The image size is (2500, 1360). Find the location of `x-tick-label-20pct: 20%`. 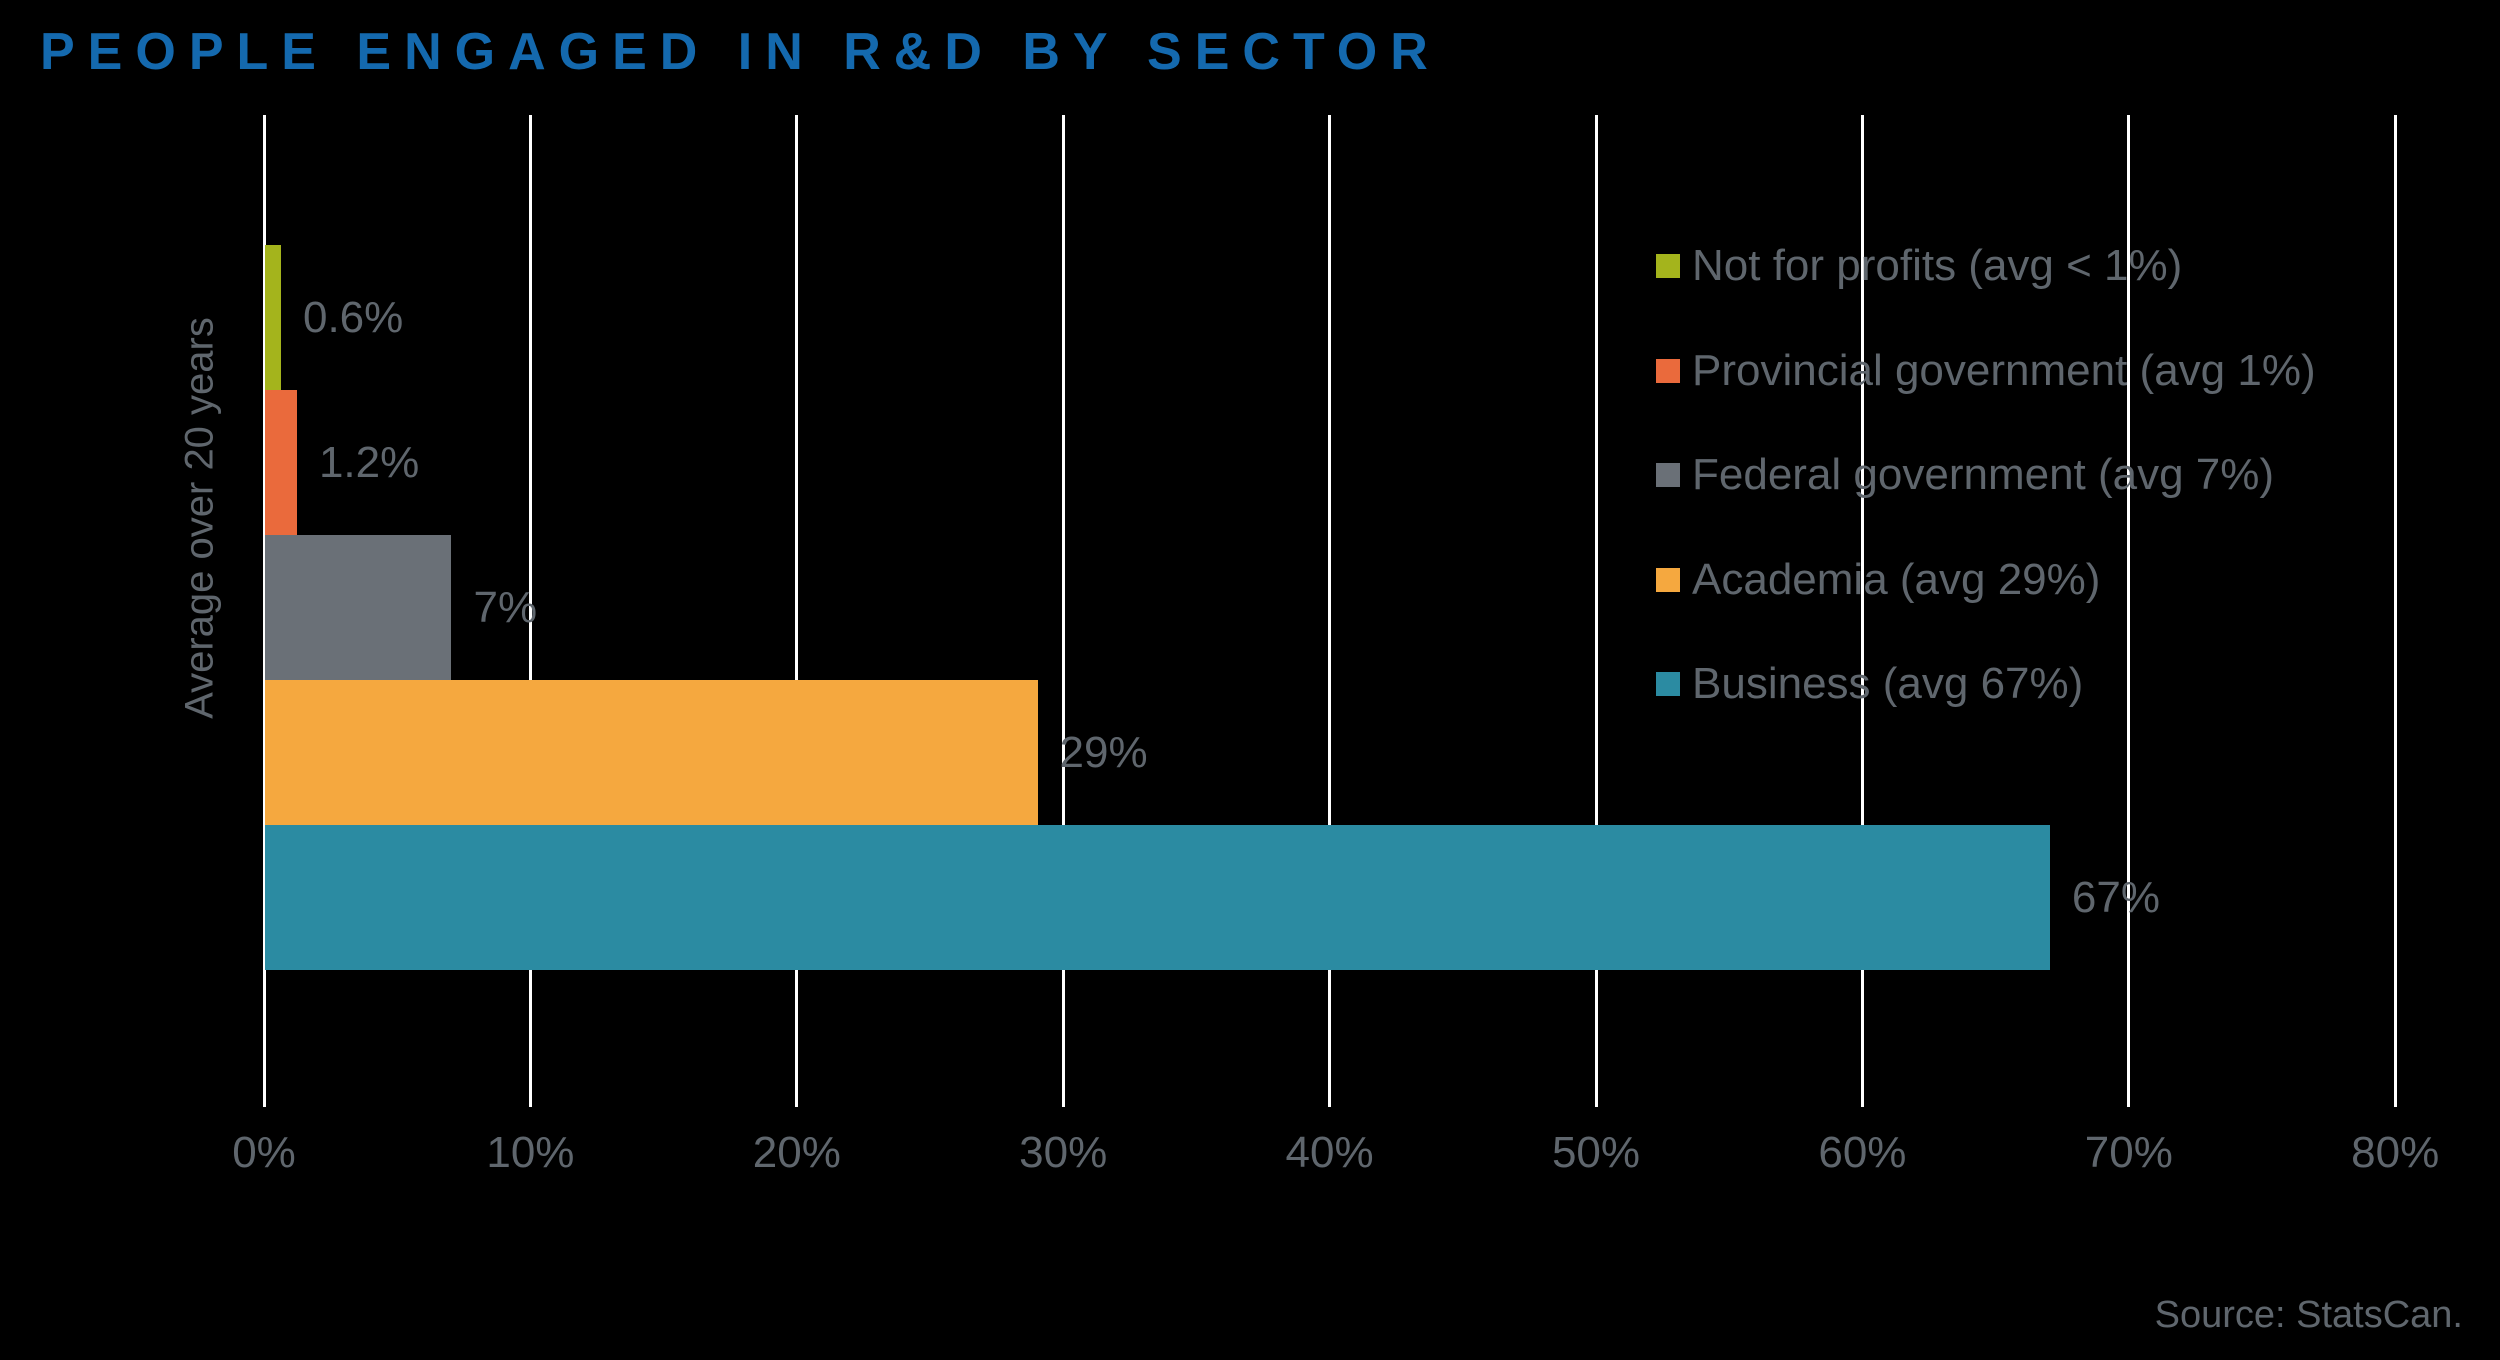

x-tick-label-20pct: 20% is located at coordinates (796, 1152).